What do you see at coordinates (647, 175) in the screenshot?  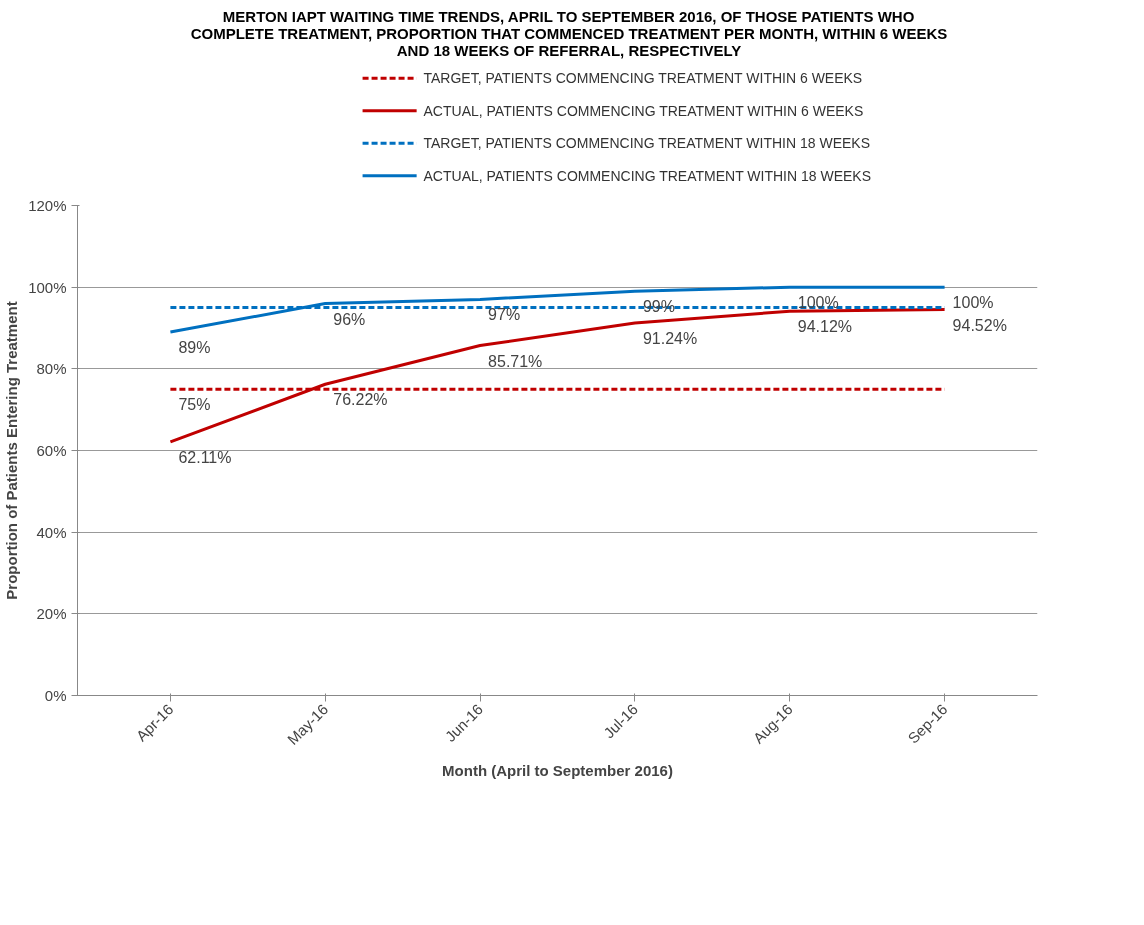 I see `legend-label: ACTUAL, PATIENTS COMMENCING TREATMENT WITHIN 18 WEEKS` at bounding box center [647, 175].